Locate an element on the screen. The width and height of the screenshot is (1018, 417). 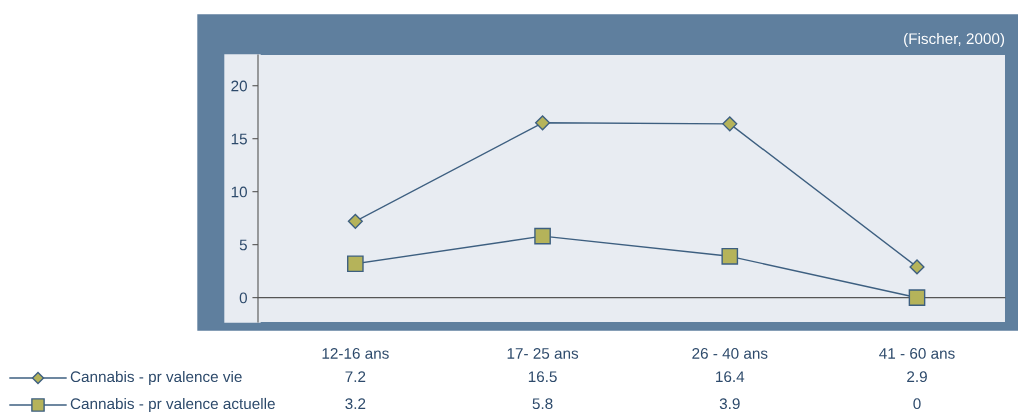
data-label: 0 is located at coordinates (917, 404).